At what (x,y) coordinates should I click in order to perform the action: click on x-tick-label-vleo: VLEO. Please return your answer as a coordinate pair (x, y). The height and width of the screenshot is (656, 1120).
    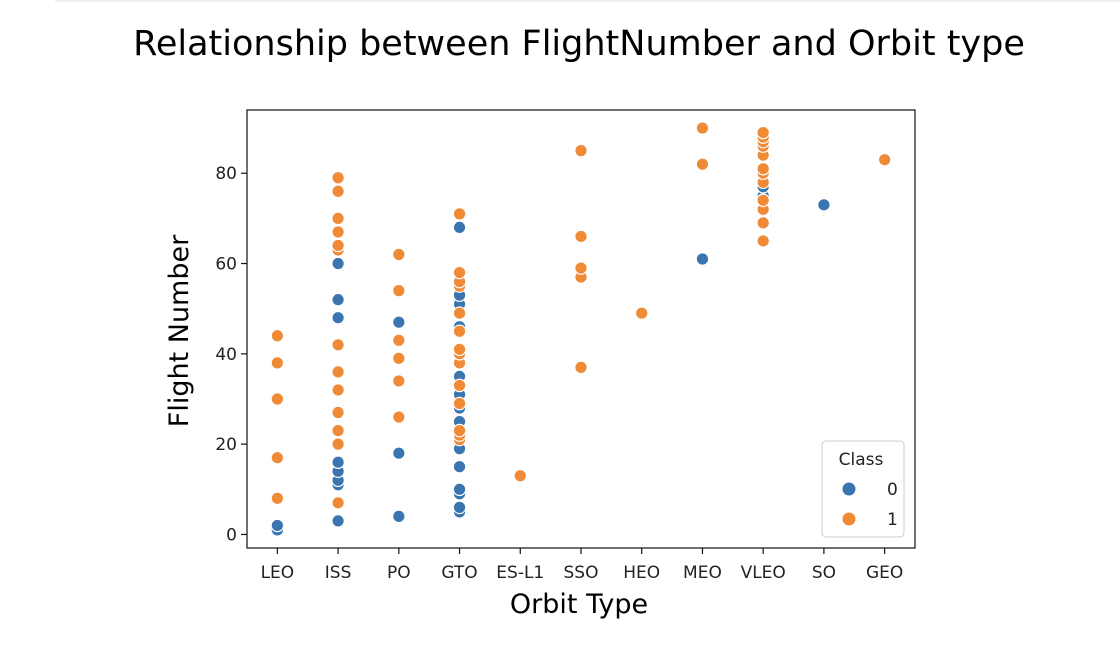
    Looking at the image, I should click on (763, 573).